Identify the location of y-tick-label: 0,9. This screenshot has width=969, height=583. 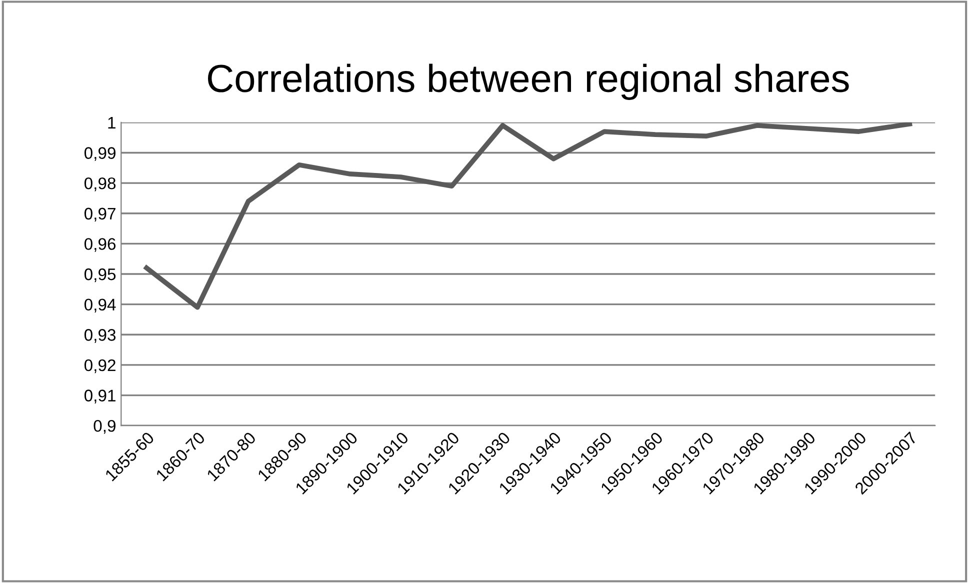
(105, 427).